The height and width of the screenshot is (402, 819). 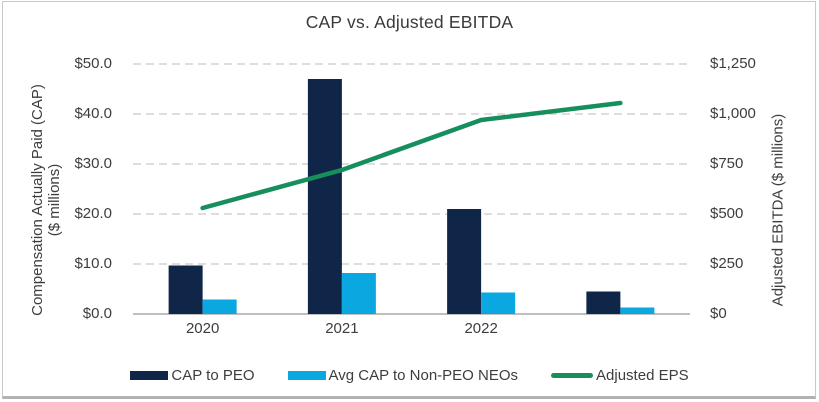 What do you see at coordinates (620, 329) in the screenshot?
I see `x-axis-label-empty` at bounding box center [620, 329].